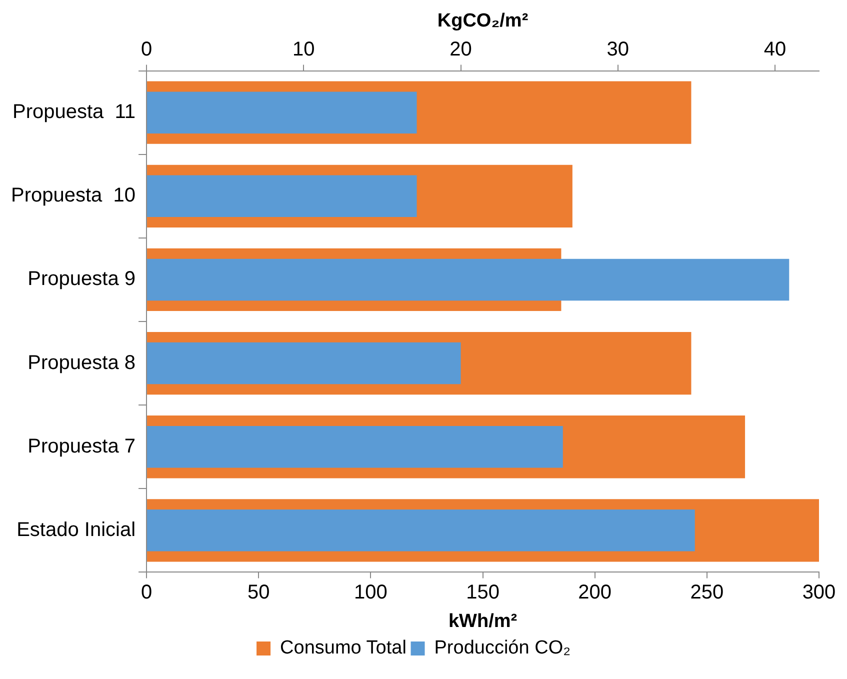  Describe the element at coordinates (82, 363) in the screenshot. I see `y-tick-label: Propuesta 8` at that location.